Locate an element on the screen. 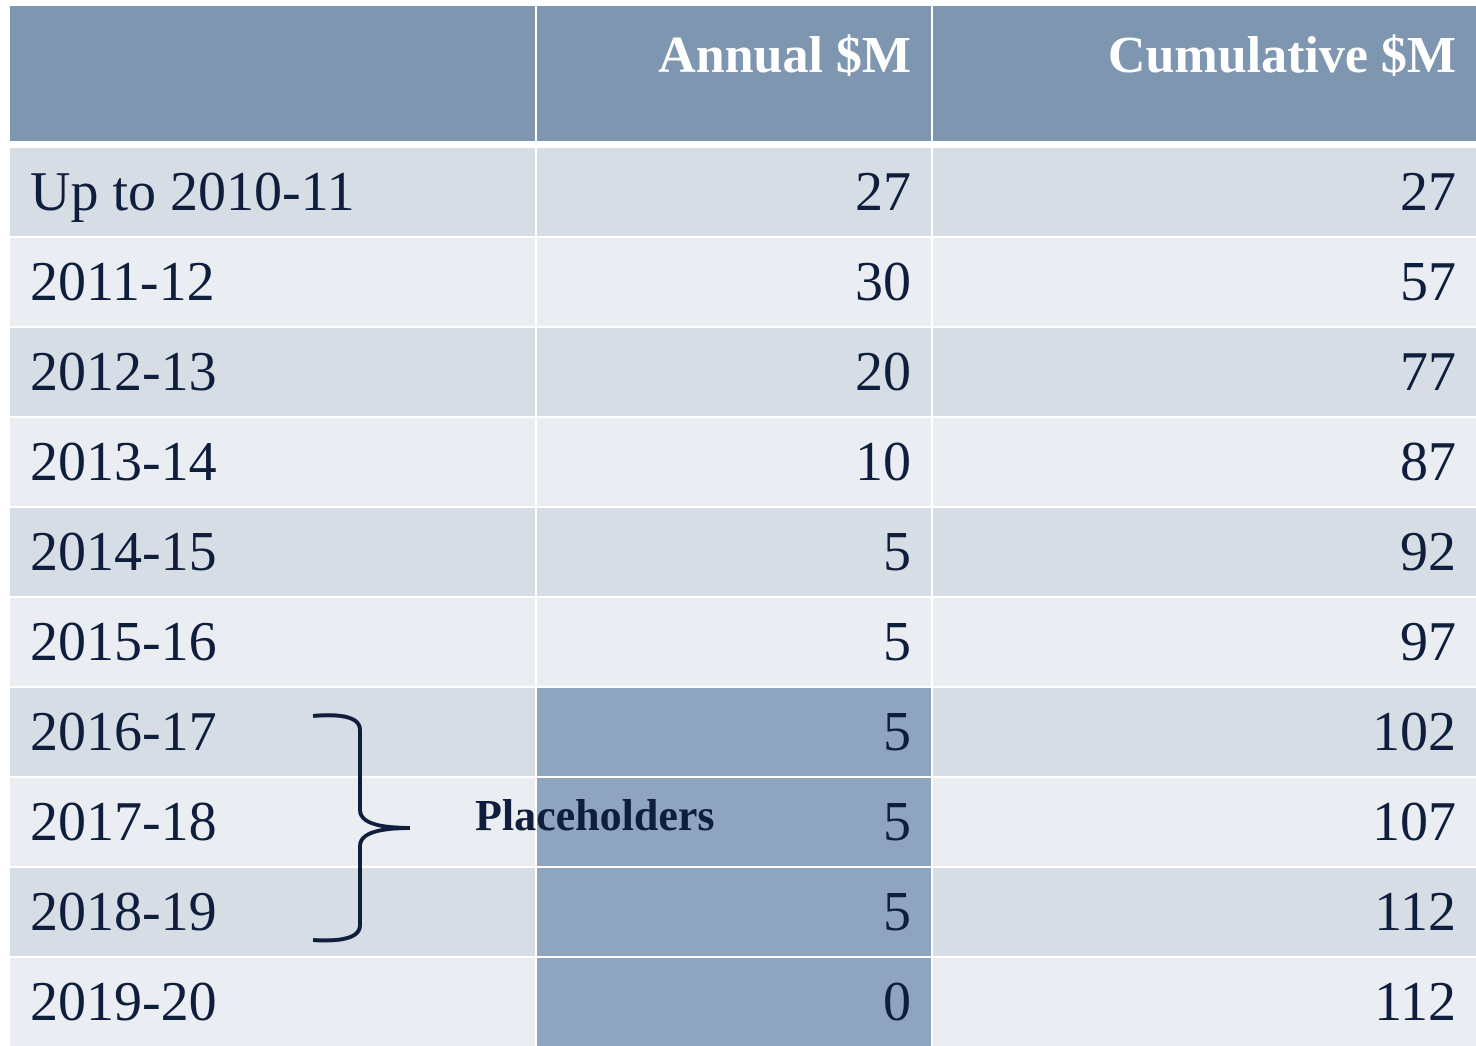 The image size is (1476, 1046). value-cell: 0 is located at coordinates (734, 1002).